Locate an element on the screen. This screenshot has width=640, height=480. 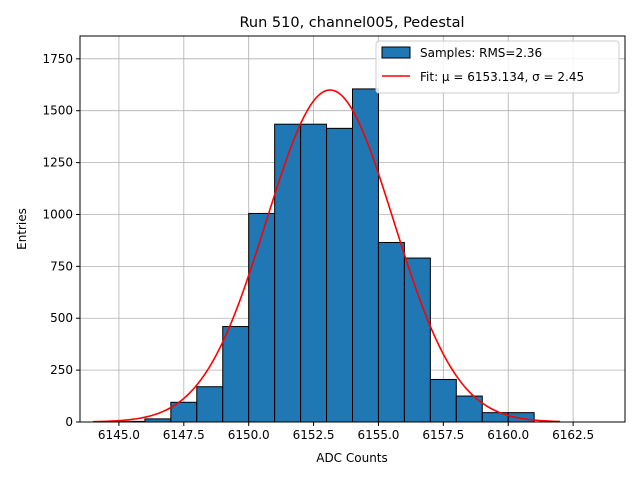
y-tick-label: 250 is located at coordinates (61, 370).